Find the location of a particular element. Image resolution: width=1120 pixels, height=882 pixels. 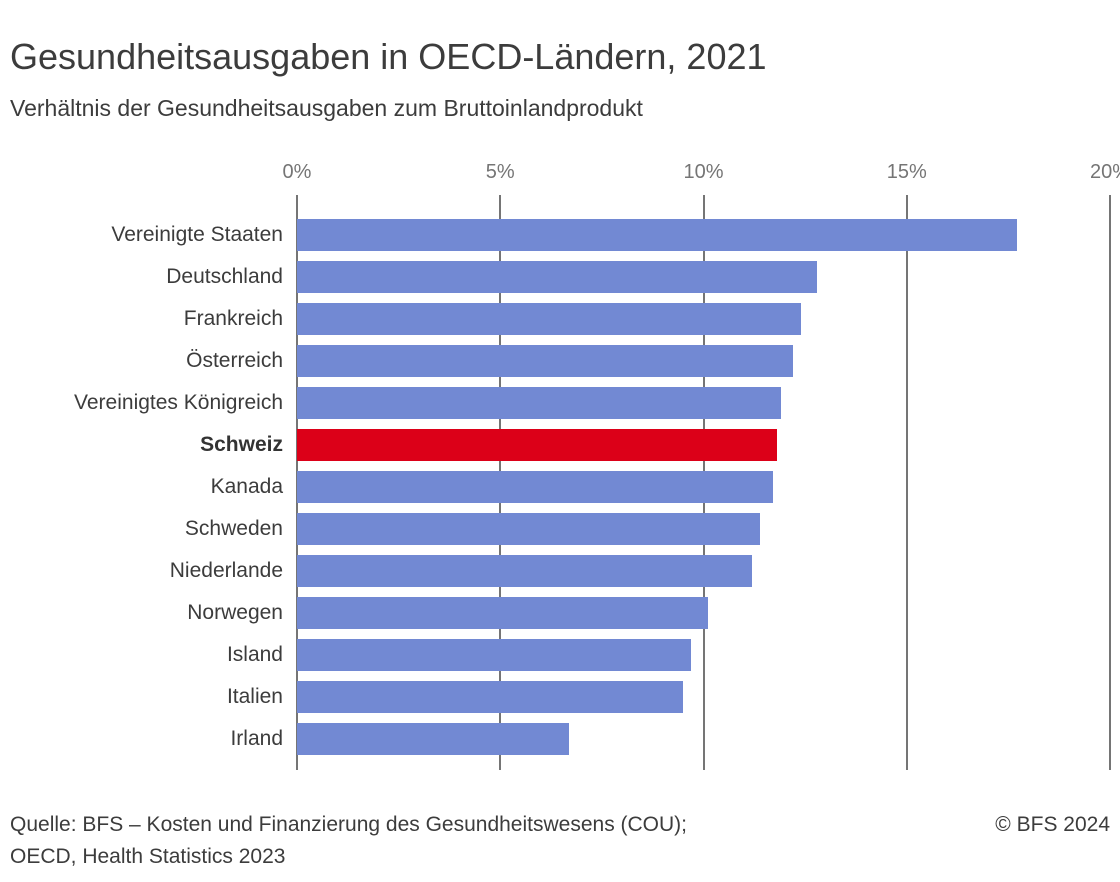

axis-tick-label: 0% is located at coordinates (297, 172).